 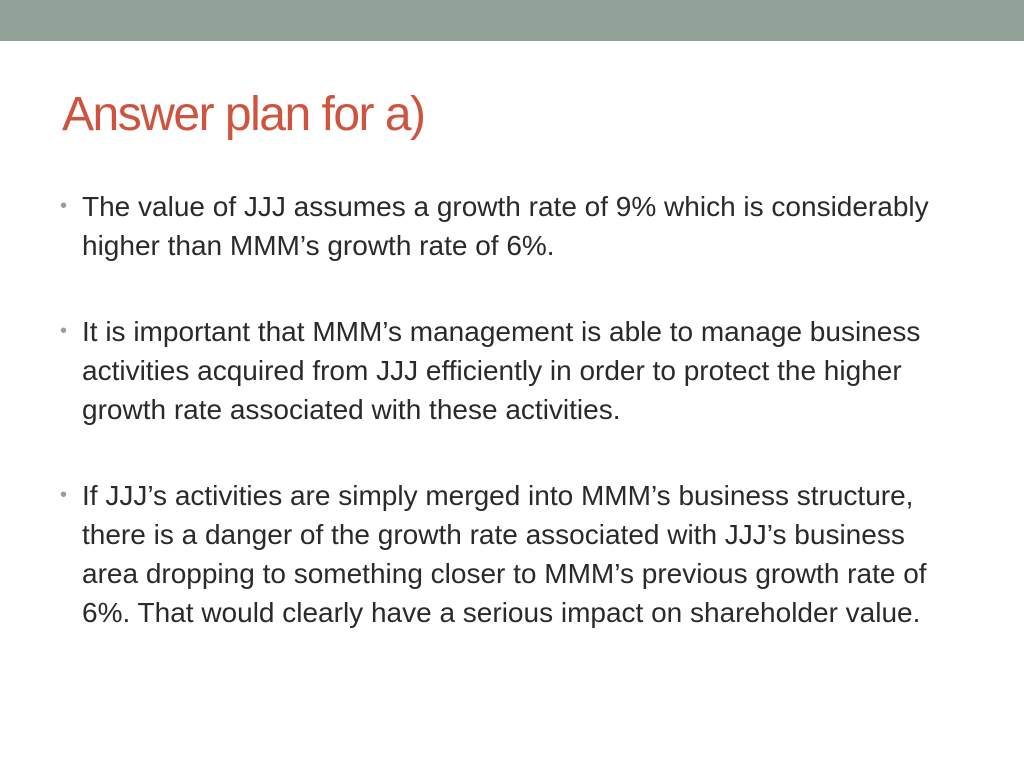 I want to click on slide-title: Answer plan for a), so click(x=244, y=114).